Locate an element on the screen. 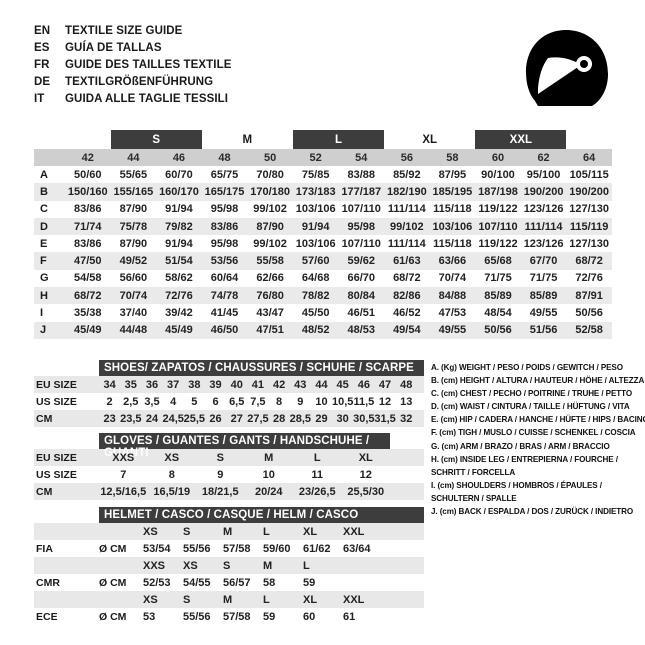 Image resolution: width=645 pixels, height=645 pixels. numeric-size-56: 56 is located at coordinates (406, 157).